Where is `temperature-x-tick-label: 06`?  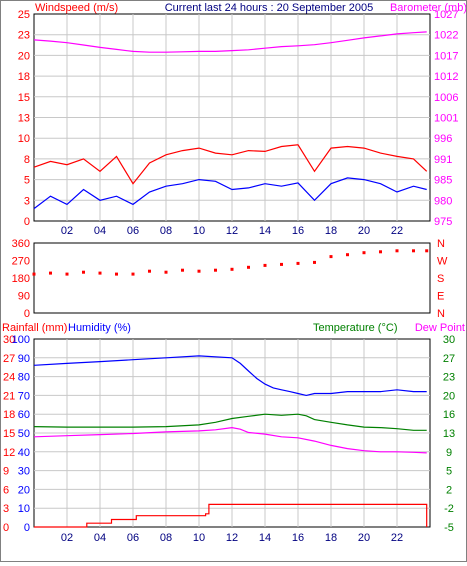 temperature-x-tick-label: 06 is located at coordinates (133, 538).